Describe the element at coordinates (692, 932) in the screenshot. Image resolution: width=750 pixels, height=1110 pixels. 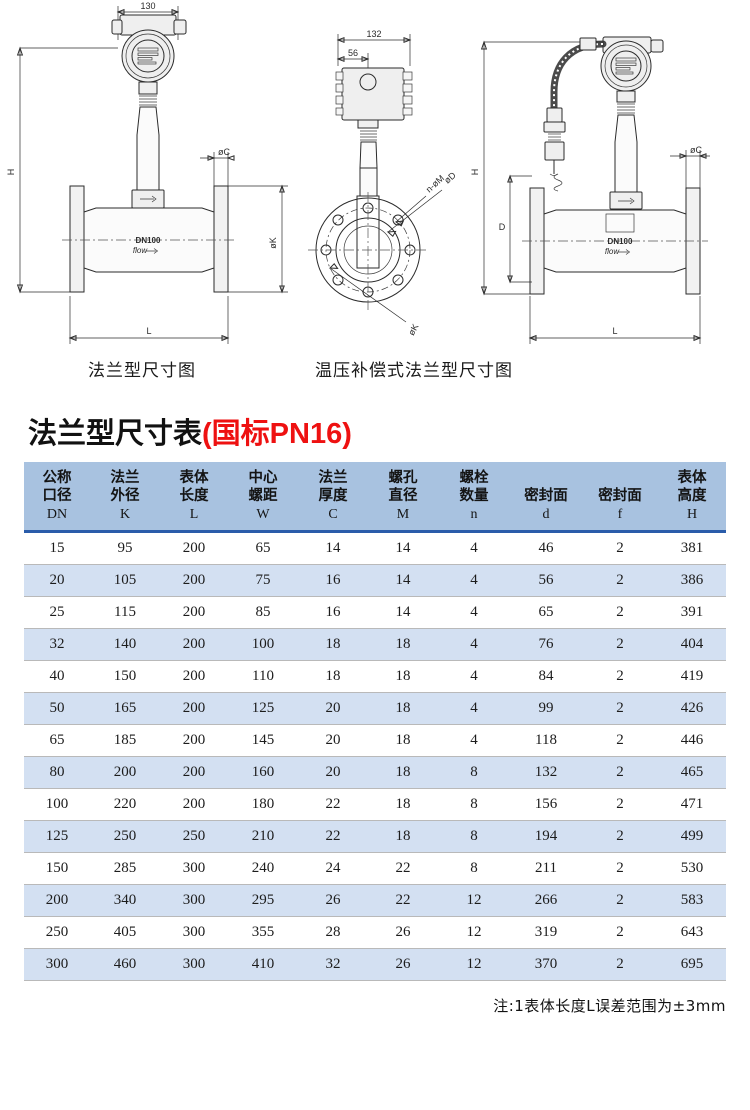
I see `table-cell: 643` at that location.